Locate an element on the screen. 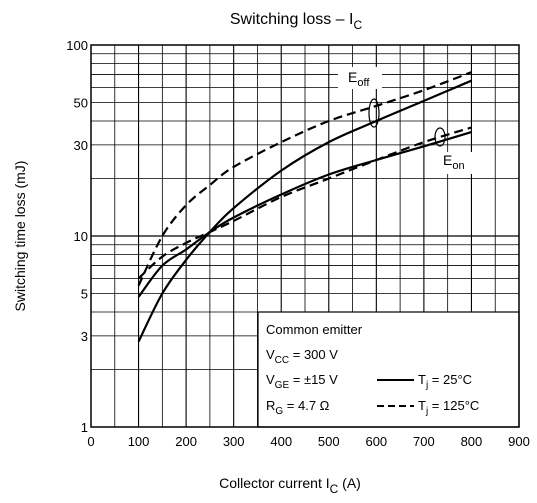 The image size is (537, 503). x-tick-label: 500 is located at coordinates (329, 441).